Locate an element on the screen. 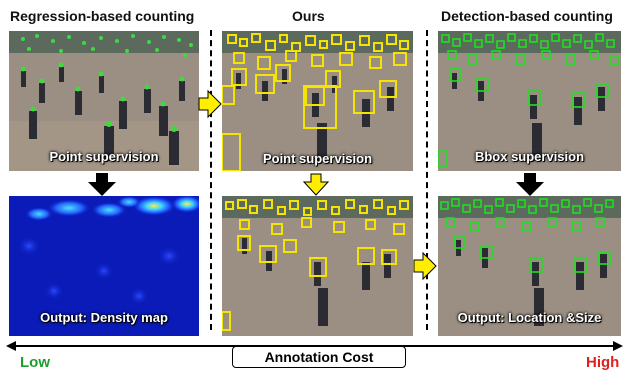  detection-supervision-caption: Bbox supervision is located at coordinates (529, 156).